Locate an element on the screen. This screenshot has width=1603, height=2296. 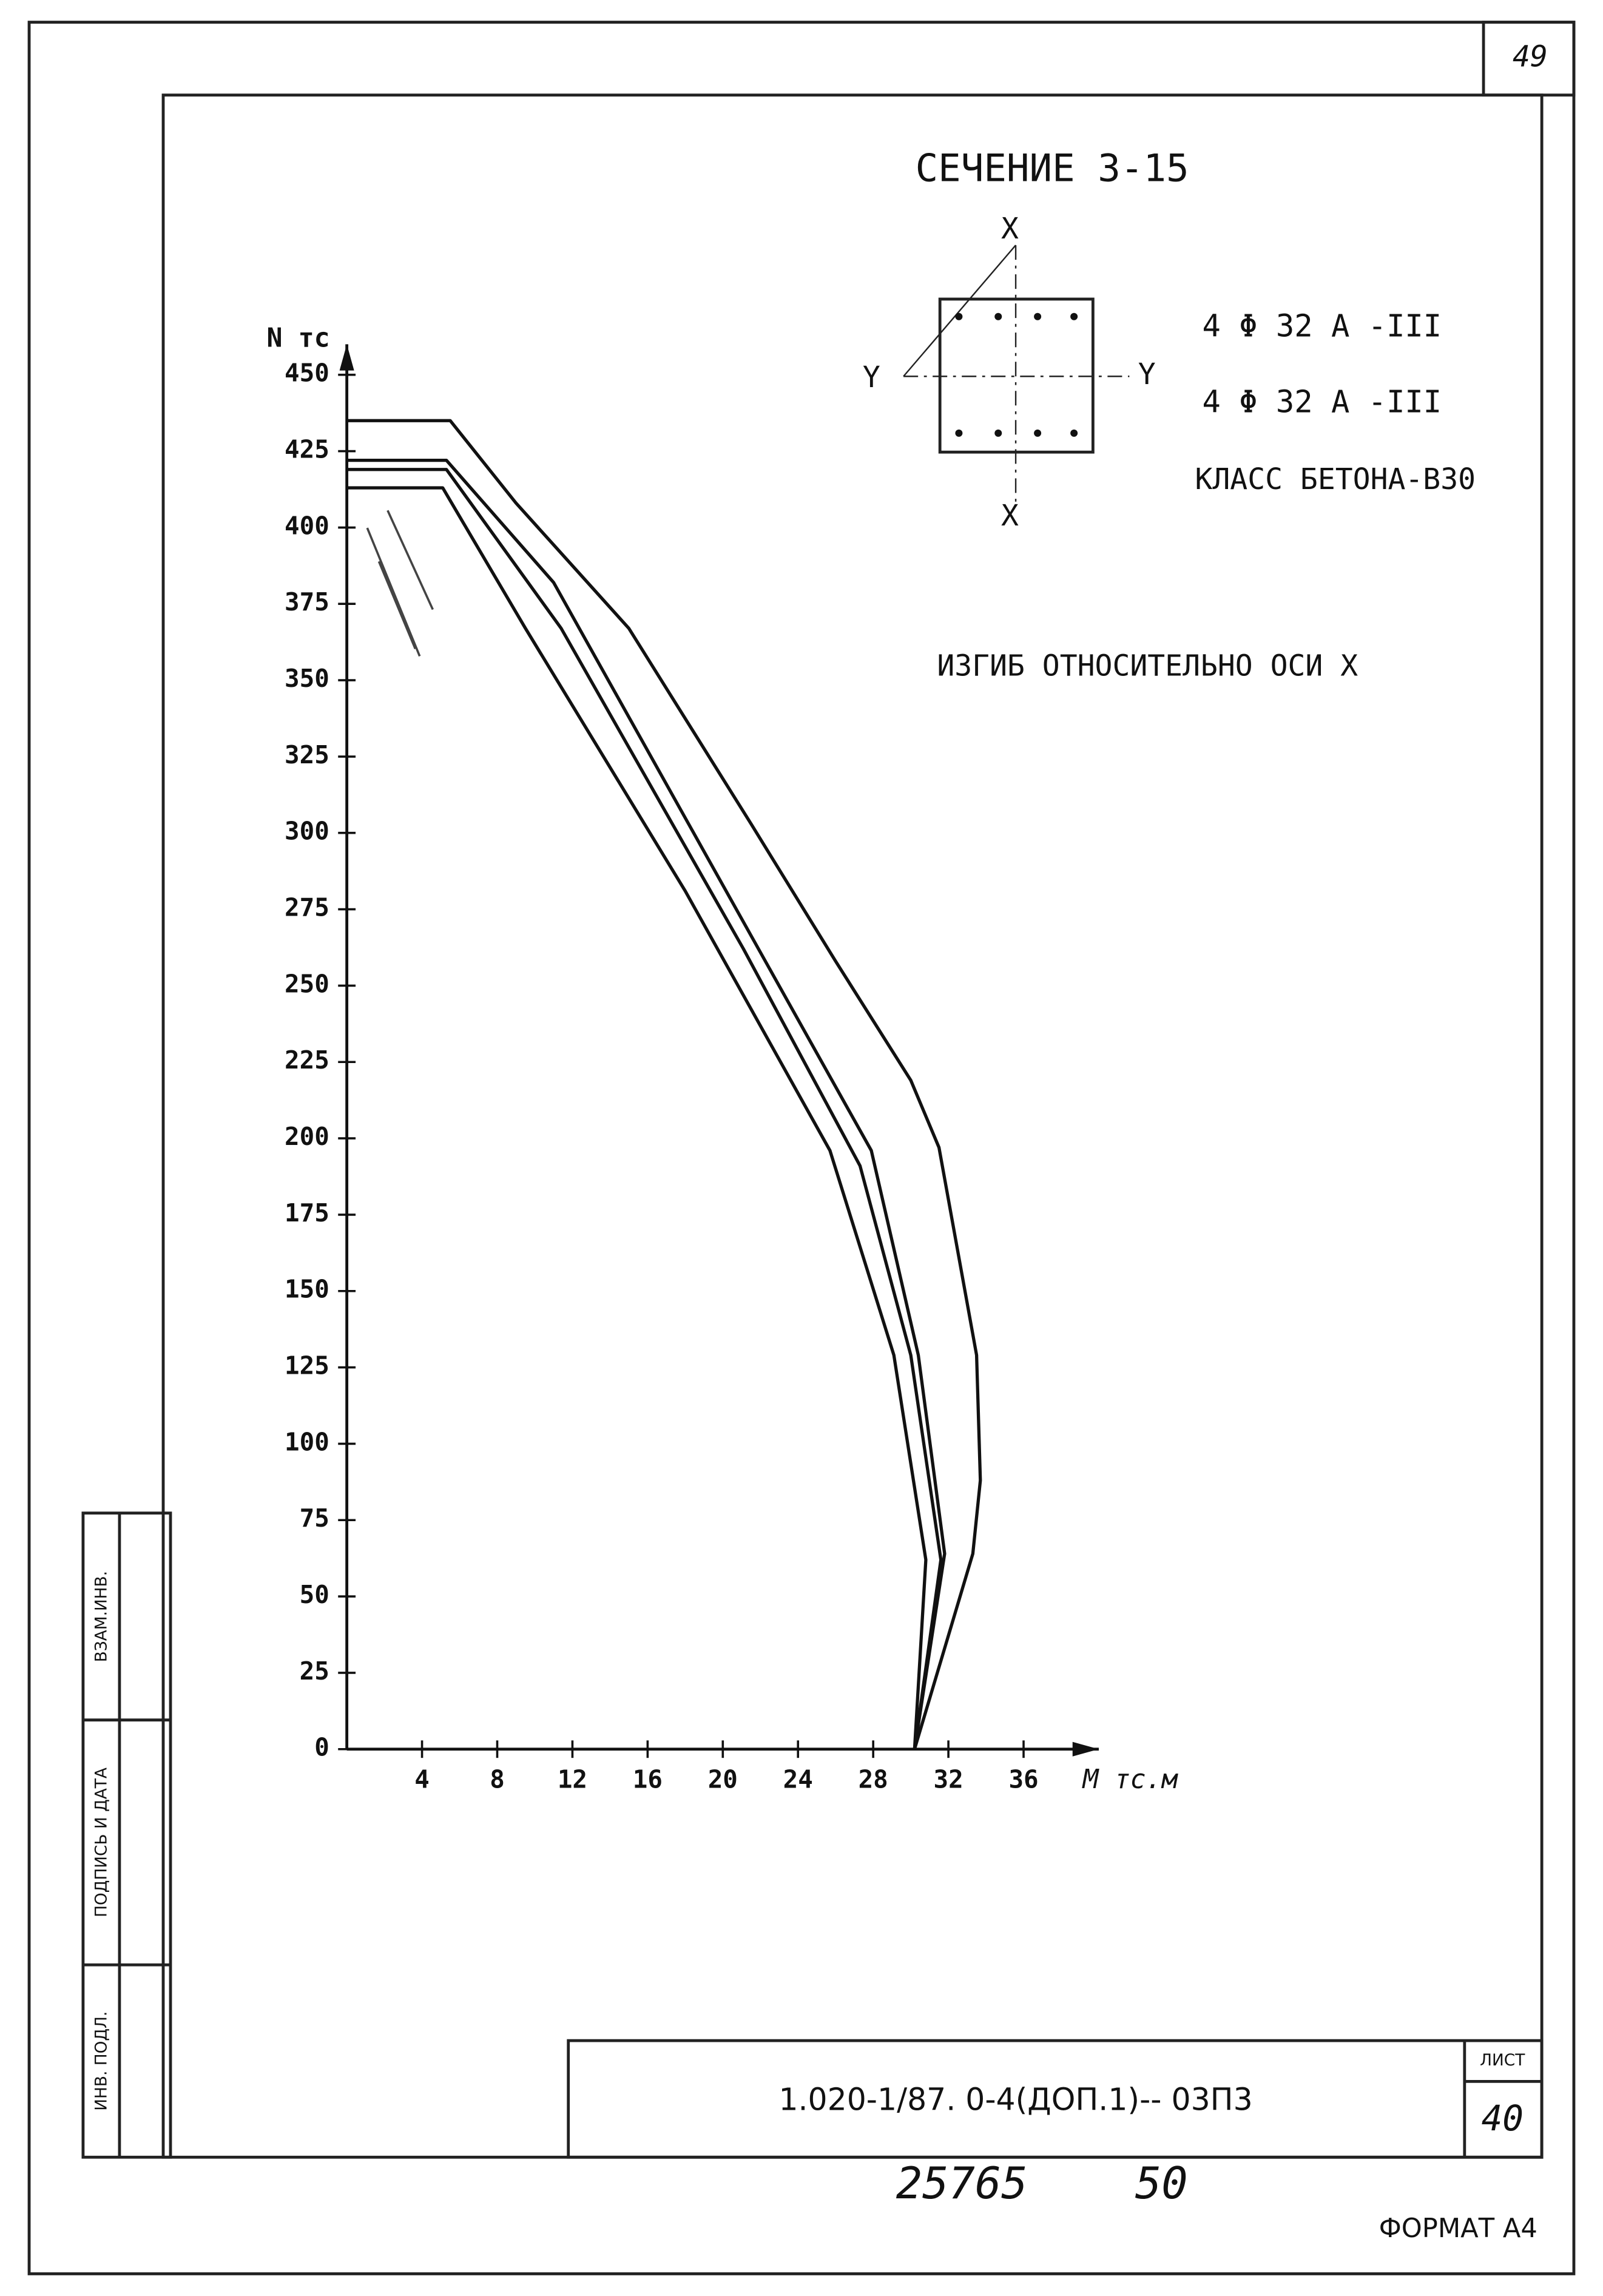
rebar-dots is located at coordinates (1016, 374).